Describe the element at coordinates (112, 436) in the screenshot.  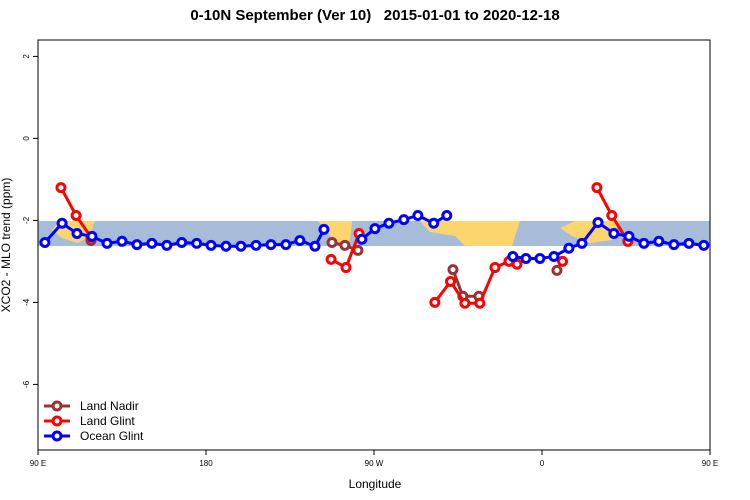
I see `legend-label: Ocean Glint` at that location.